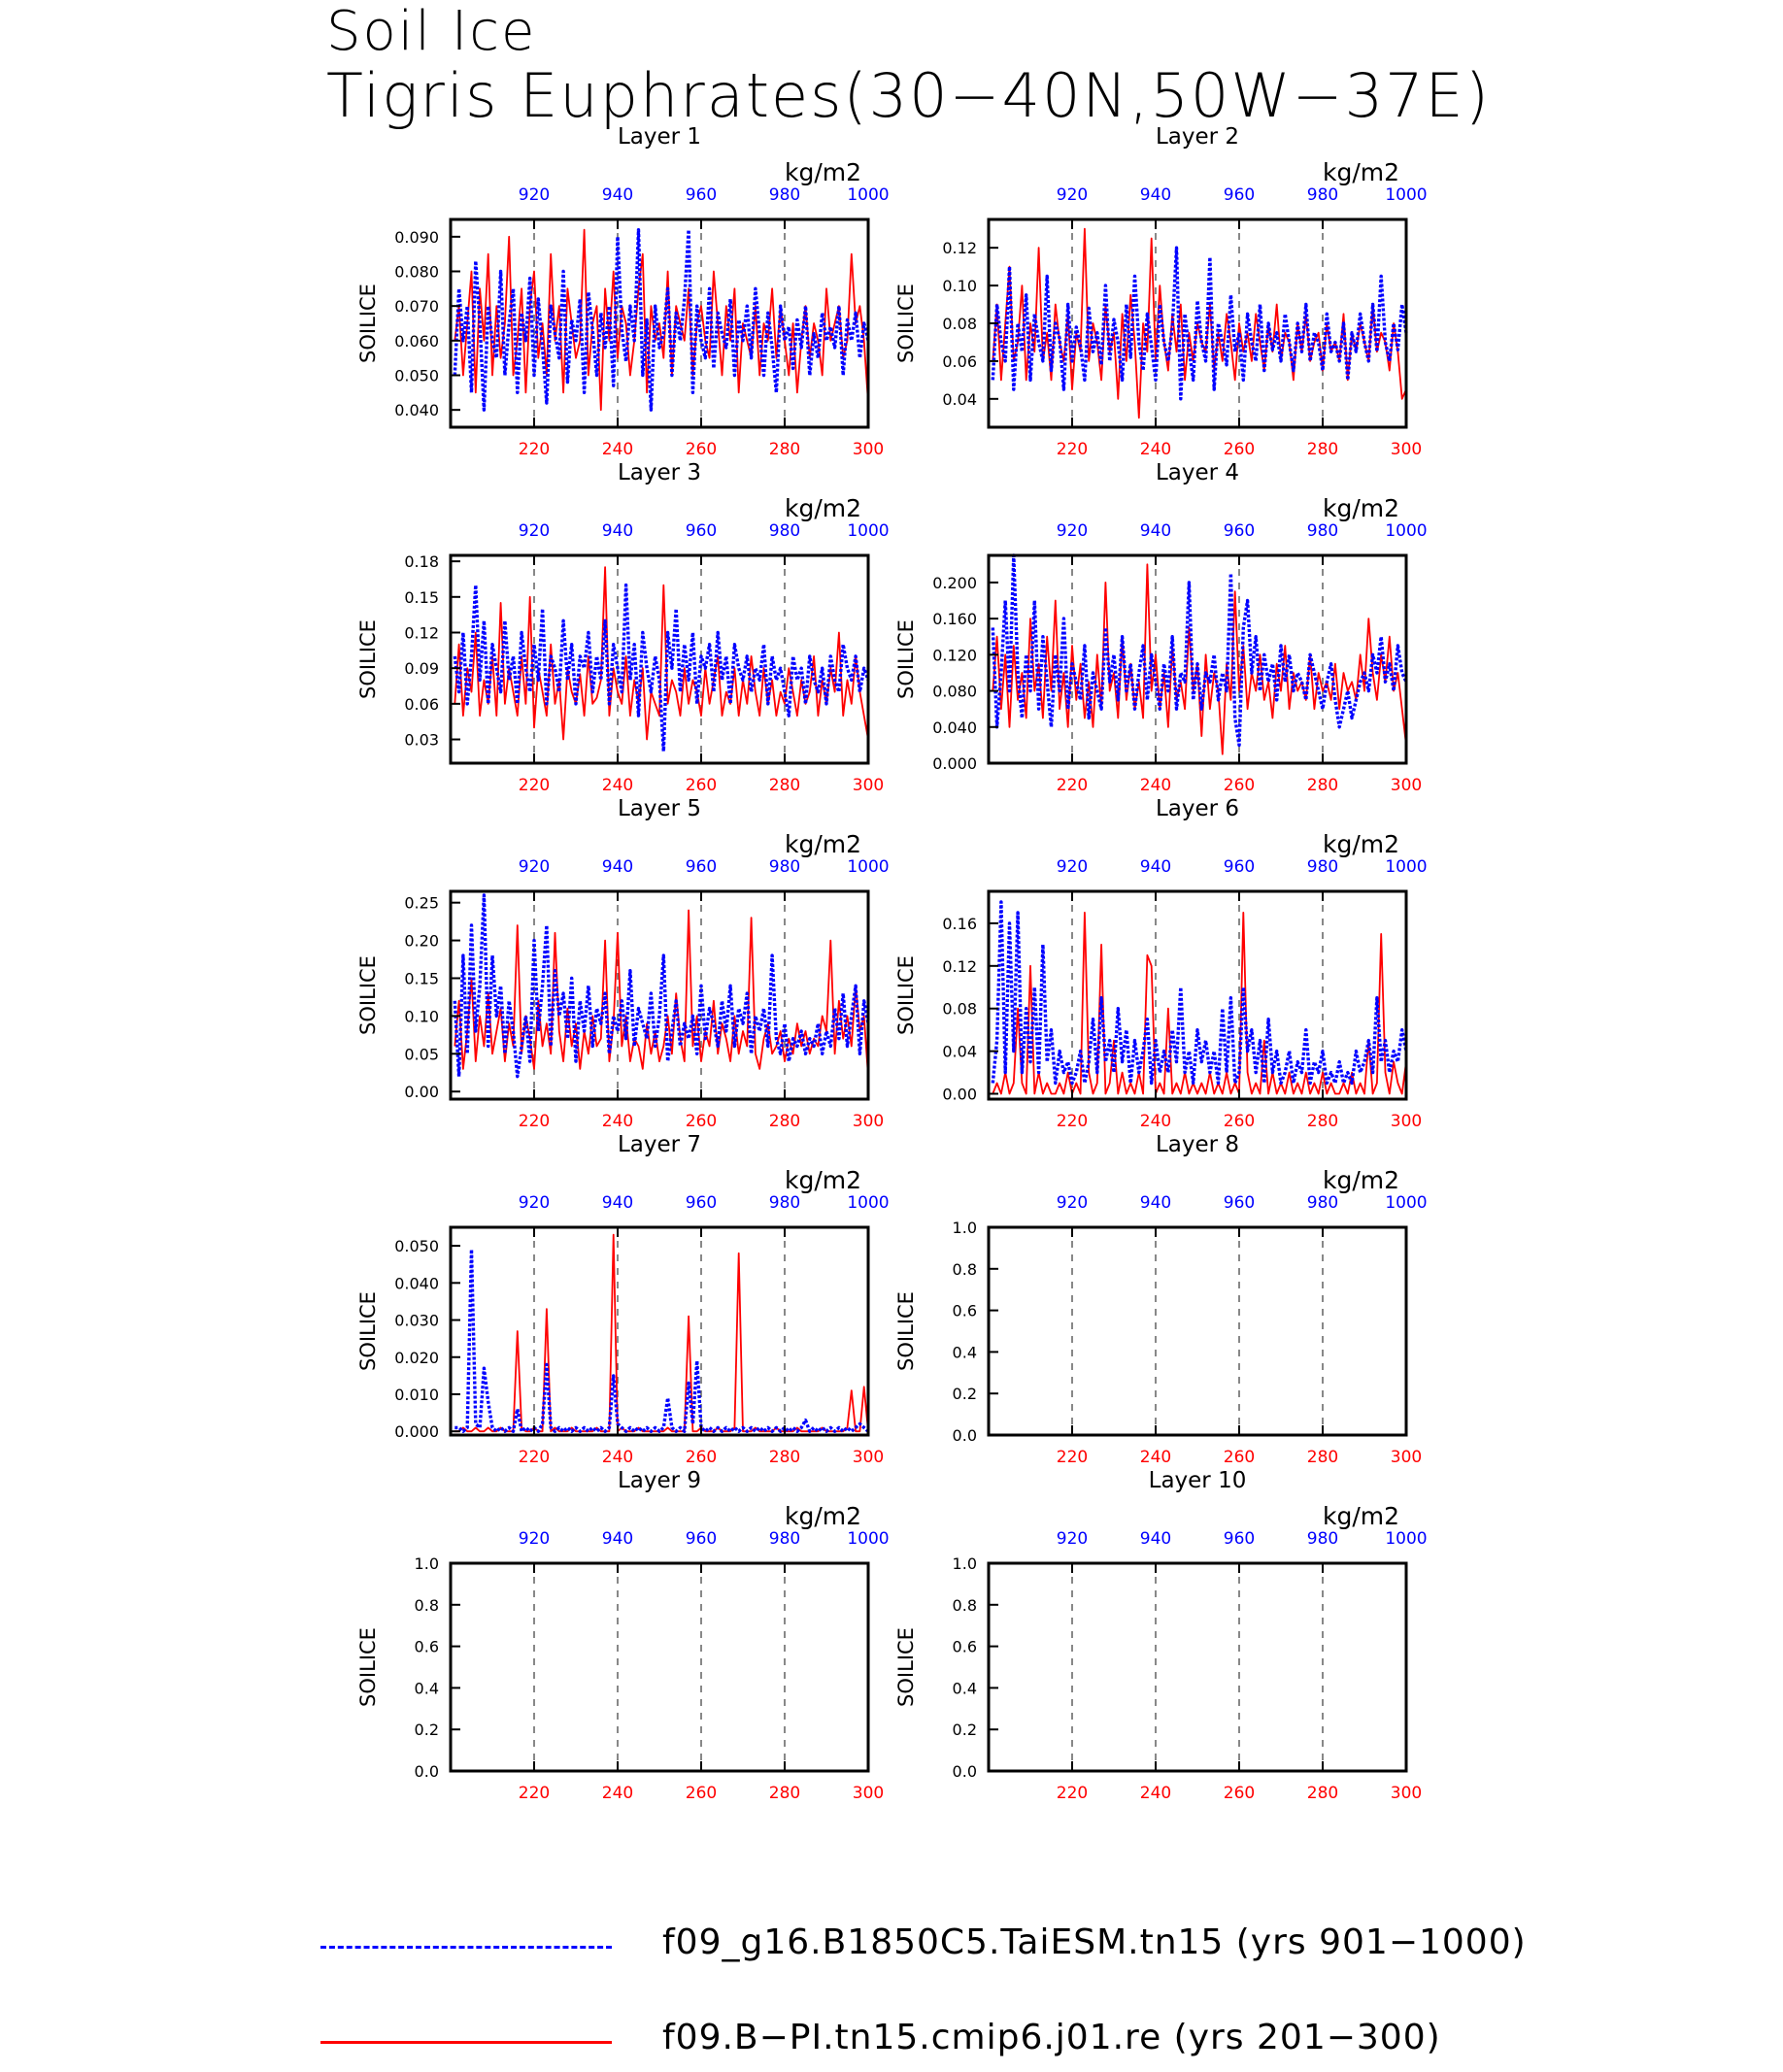 The image size is (1783, 2072). What do you see at coordinates (1198, 1144) in the screenshot?
I see `panel-title: Layer 8` at bounding box center [1198, 1144].